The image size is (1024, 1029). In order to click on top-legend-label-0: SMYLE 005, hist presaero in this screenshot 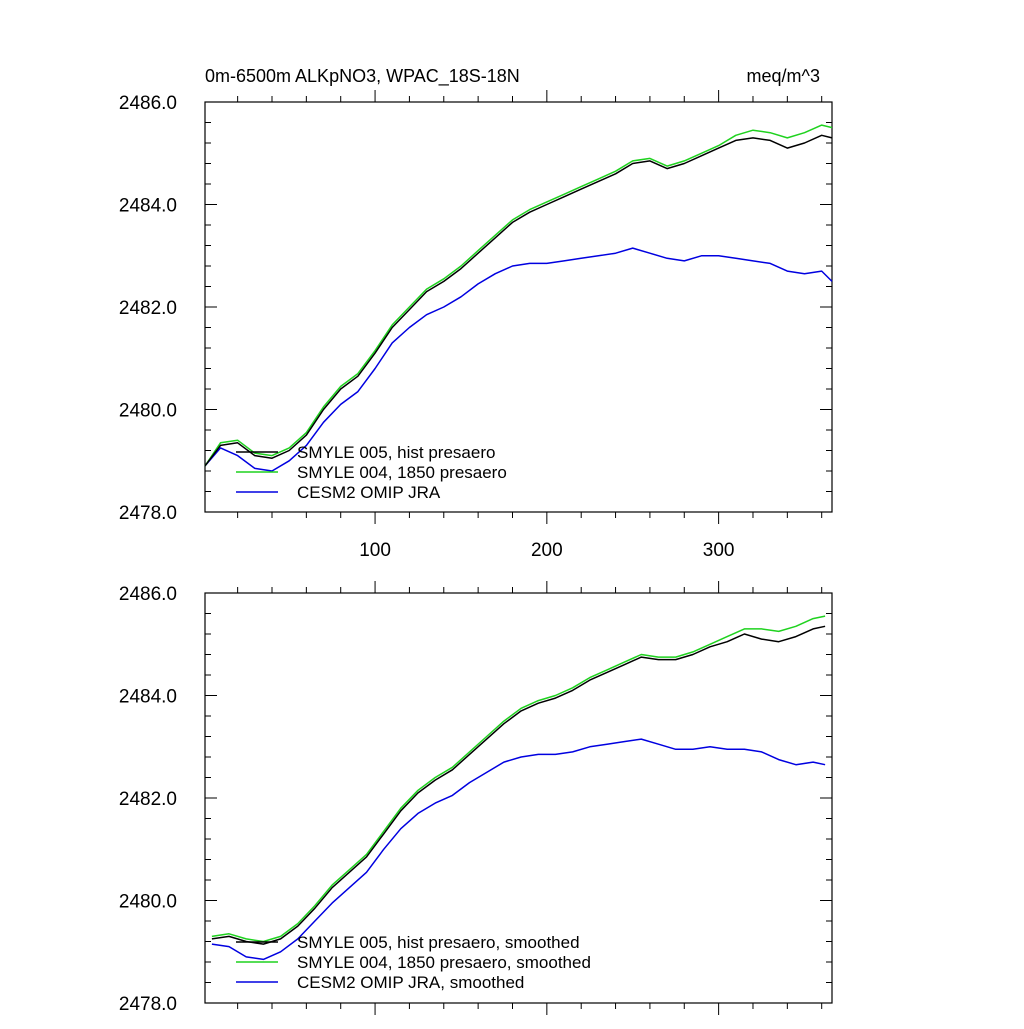, I will do `click(396, 452)`.